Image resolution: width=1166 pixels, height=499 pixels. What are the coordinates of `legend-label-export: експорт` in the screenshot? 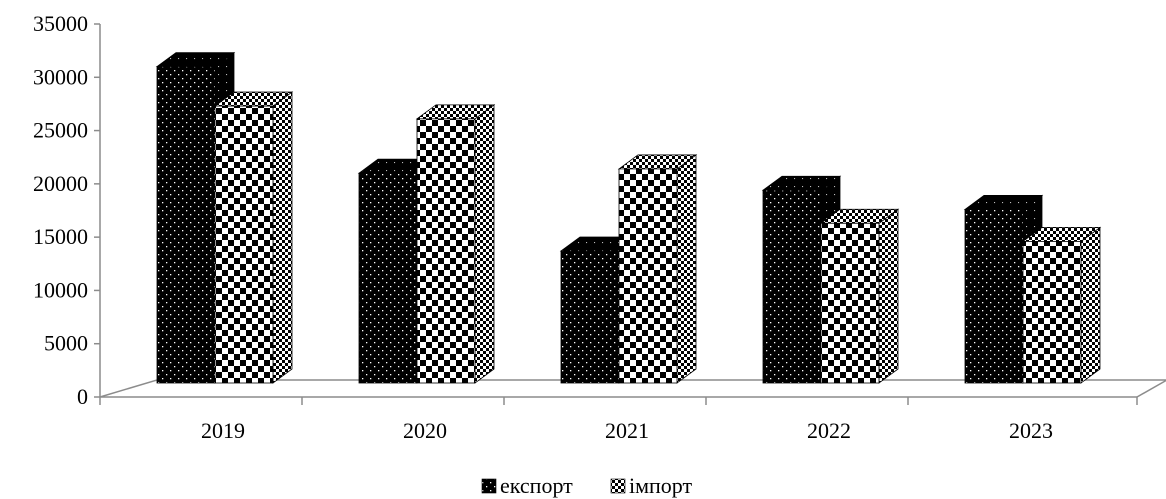 It's located at (536, 485).